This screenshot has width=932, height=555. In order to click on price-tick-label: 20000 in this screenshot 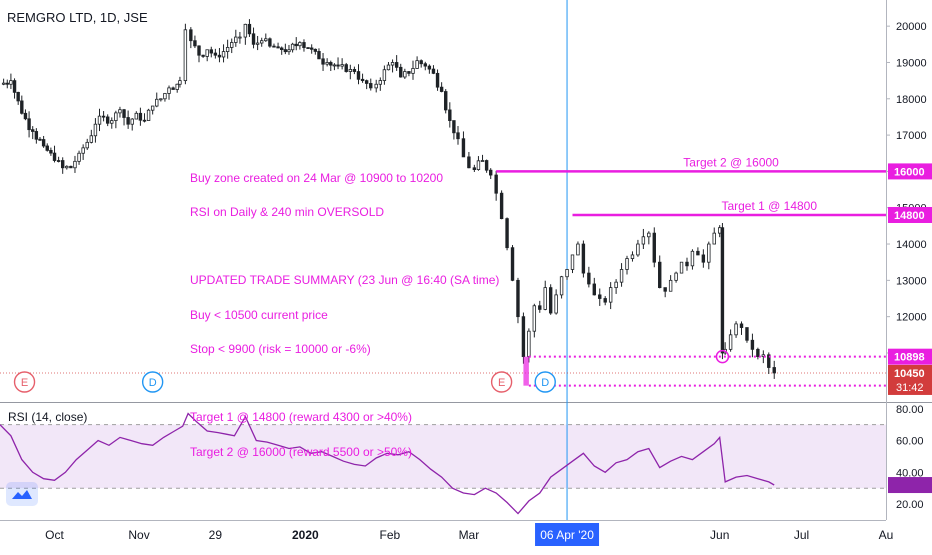, I will do `click(911, 27)`.